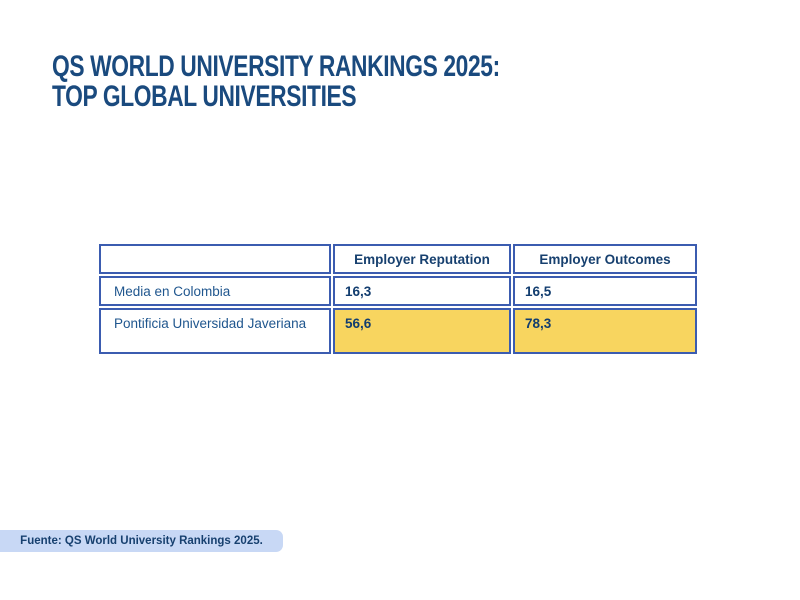 This screenshot has width=800, height=600. I want to click on page-title-line-2: TOP GLOBAL UNIVERSITIES, so click(204, 96).